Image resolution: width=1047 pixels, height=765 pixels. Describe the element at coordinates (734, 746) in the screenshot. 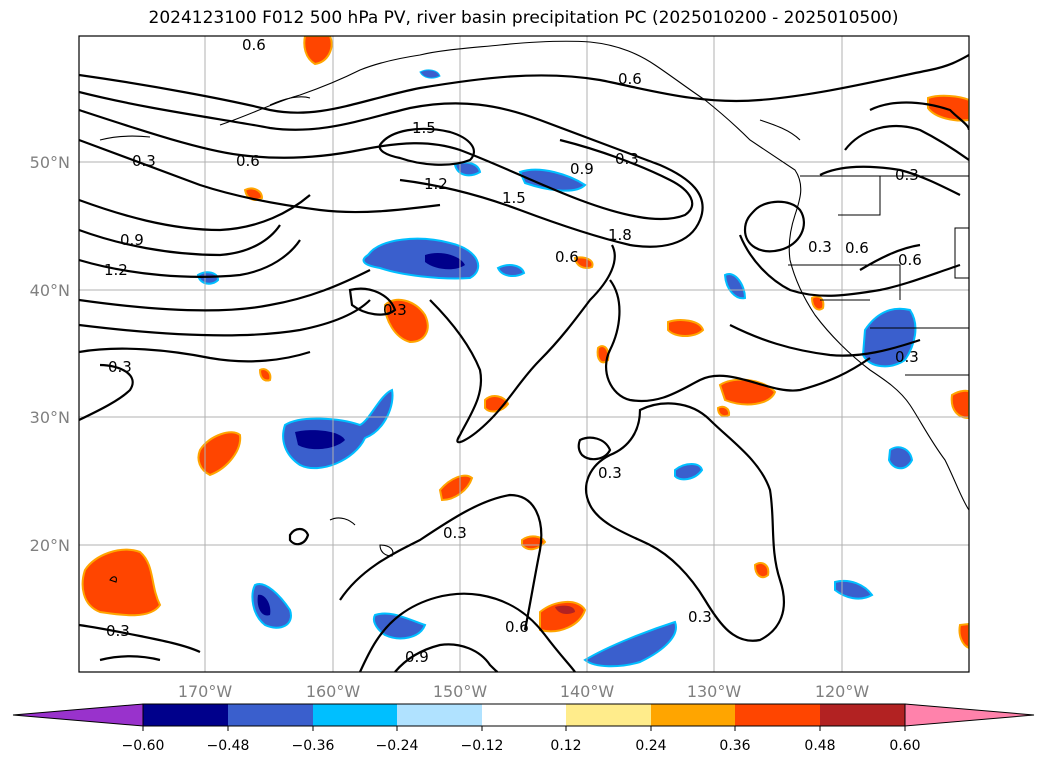

I see `colorbar-tick-label: 0.36` at that location.